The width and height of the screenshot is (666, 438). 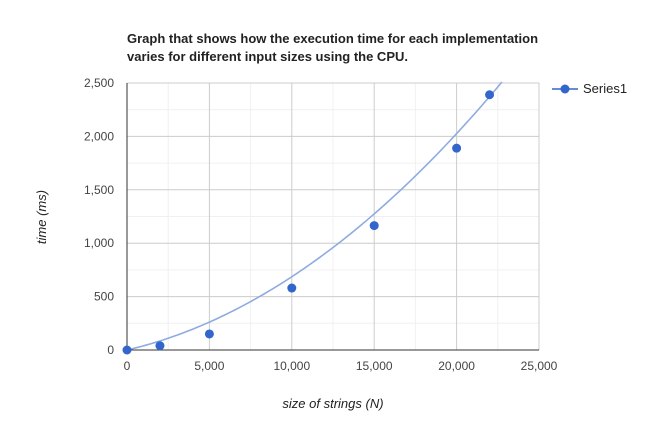 I want to click on legend: Series1, so click(x=589, y=88).